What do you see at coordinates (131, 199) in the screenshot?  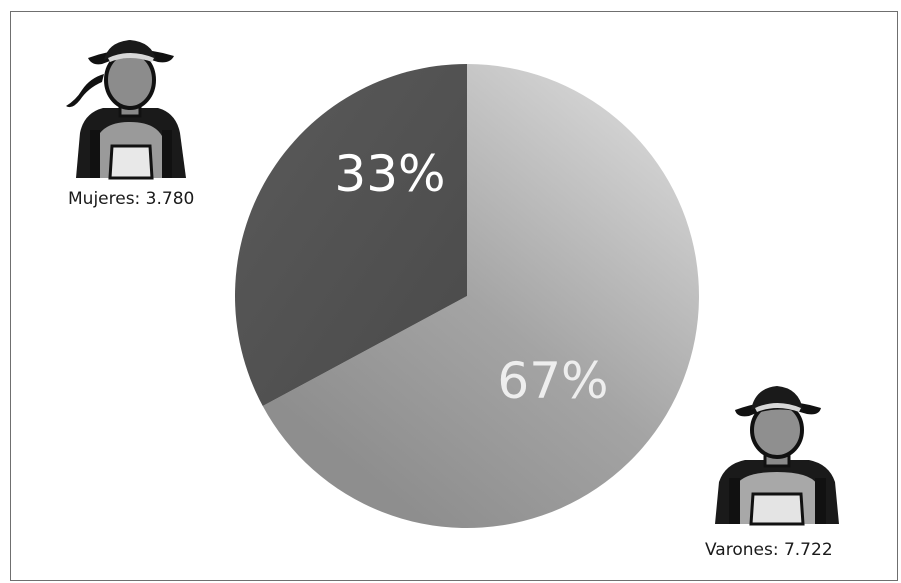 I see `legend-label-mujeres: Mujeres: 3.780` at bounding box center [131, 199].